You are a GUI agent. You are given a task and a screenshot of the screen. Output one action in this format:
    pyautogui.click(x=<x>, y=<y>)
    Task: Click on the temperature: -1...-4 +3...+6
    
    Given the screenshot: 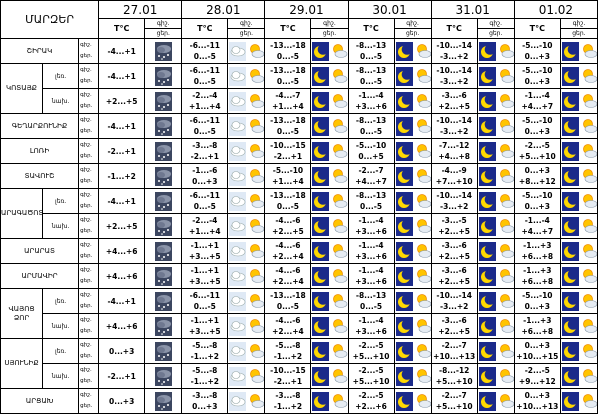 What is the action you would take?
    pyautogui.click(x=371, y=326)
    